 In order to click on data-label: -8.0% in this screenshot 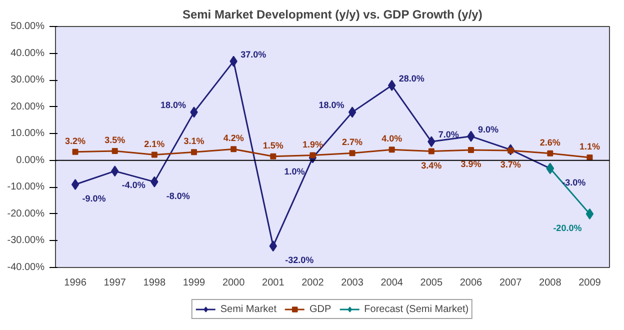, I will do `click(178, 195)`.